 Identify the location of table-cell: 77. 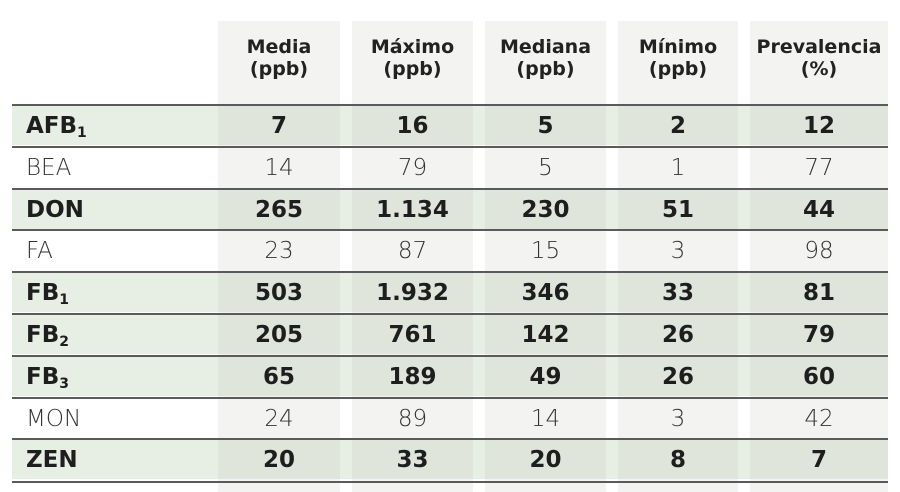
(819, 167).